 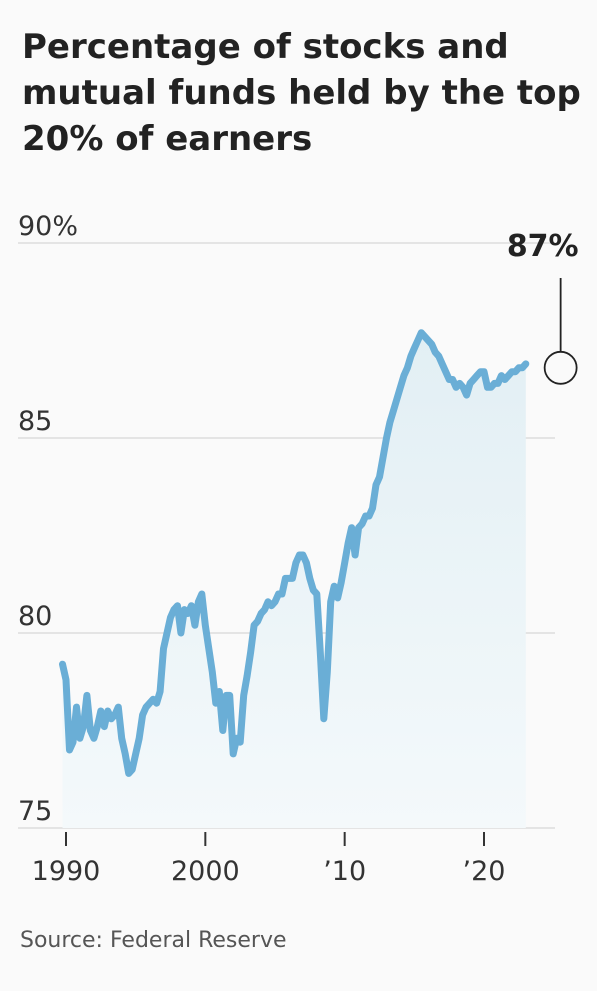 What do you see at coordinates (484, 871) in the screenshot?
I see `x-tick-label: ’20` at bounding box center [484, 871].